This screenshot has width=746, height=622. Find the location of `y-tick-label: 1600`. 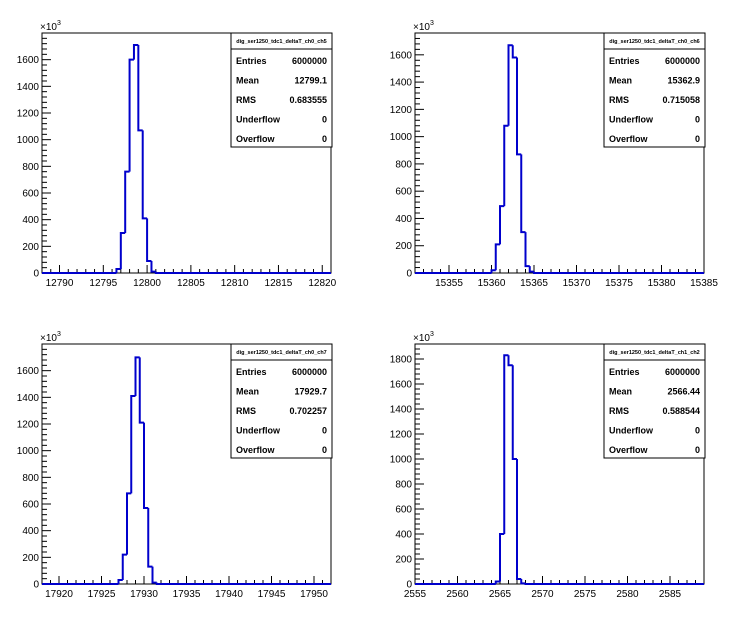

y-tick-label: 1600 is located at coordinates (28, 60).